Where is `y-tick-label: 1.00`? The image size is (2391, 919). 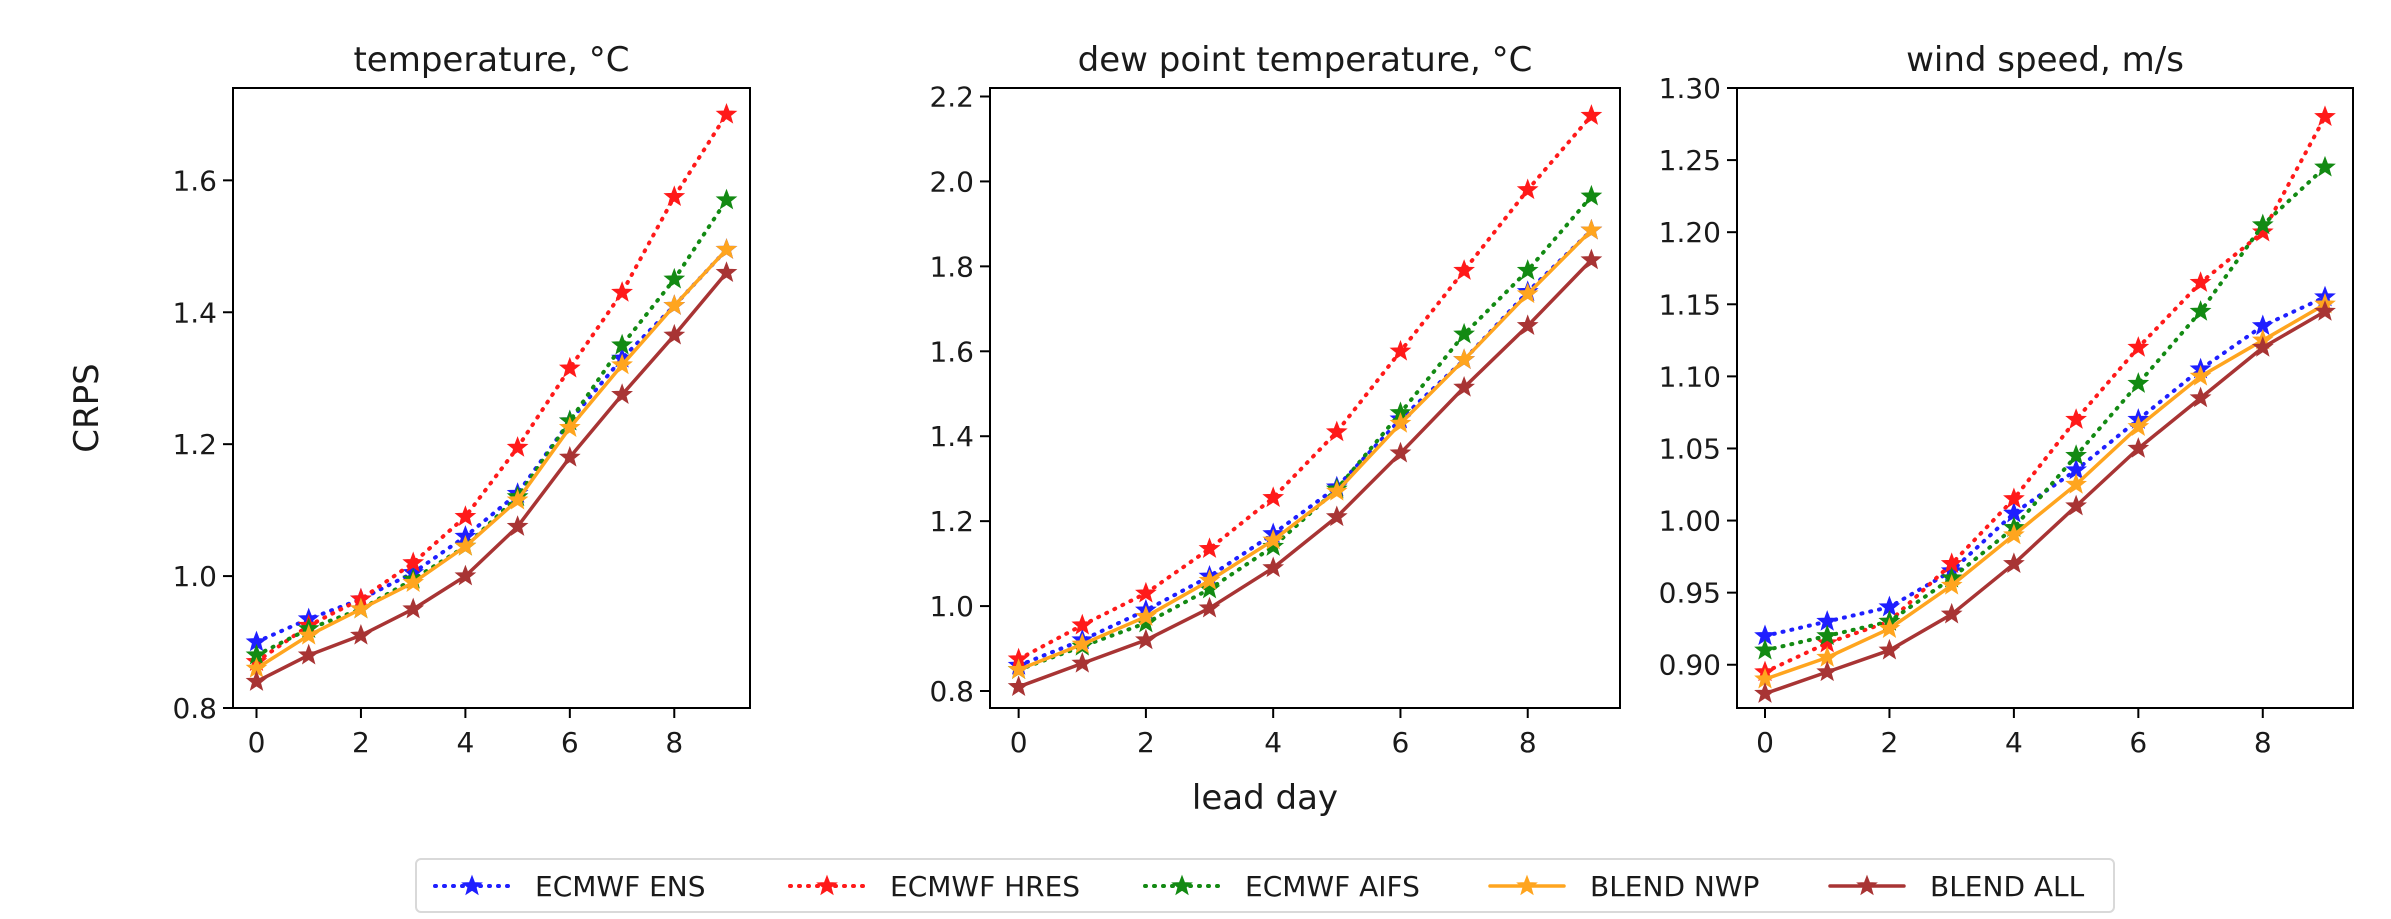
y-tick-label: 1.00 is located at coordinates (1690, 521).